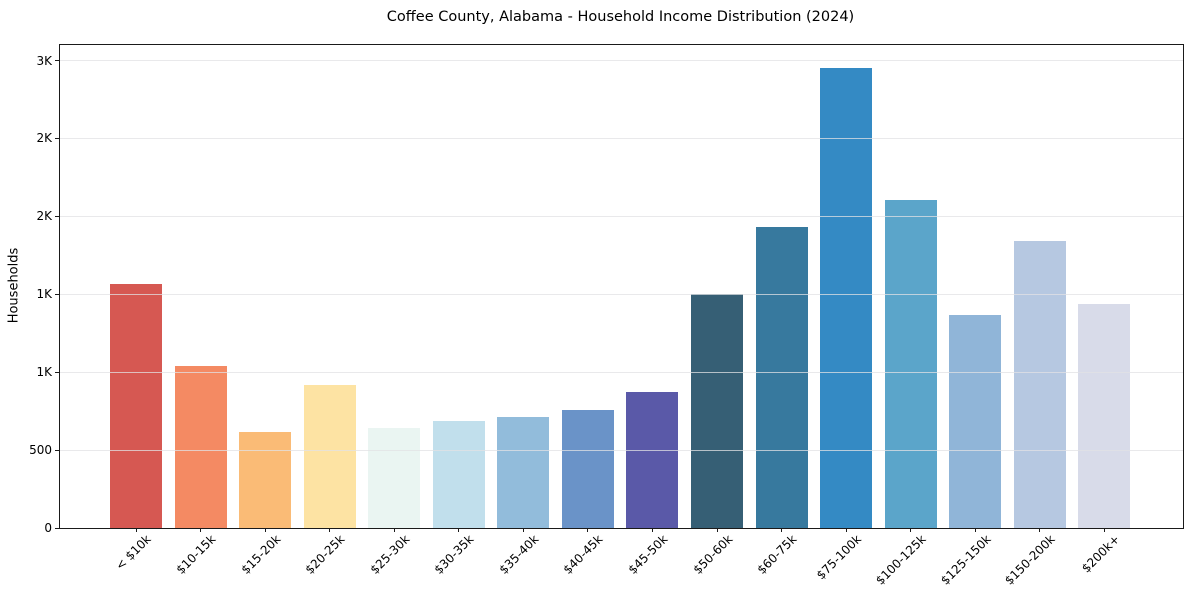 Image resolution: width=1189 pixels, height=590 pixels. Describe the element at coordinates (975, 421) in the screenshot. I see `bar-125-150k` at that location.